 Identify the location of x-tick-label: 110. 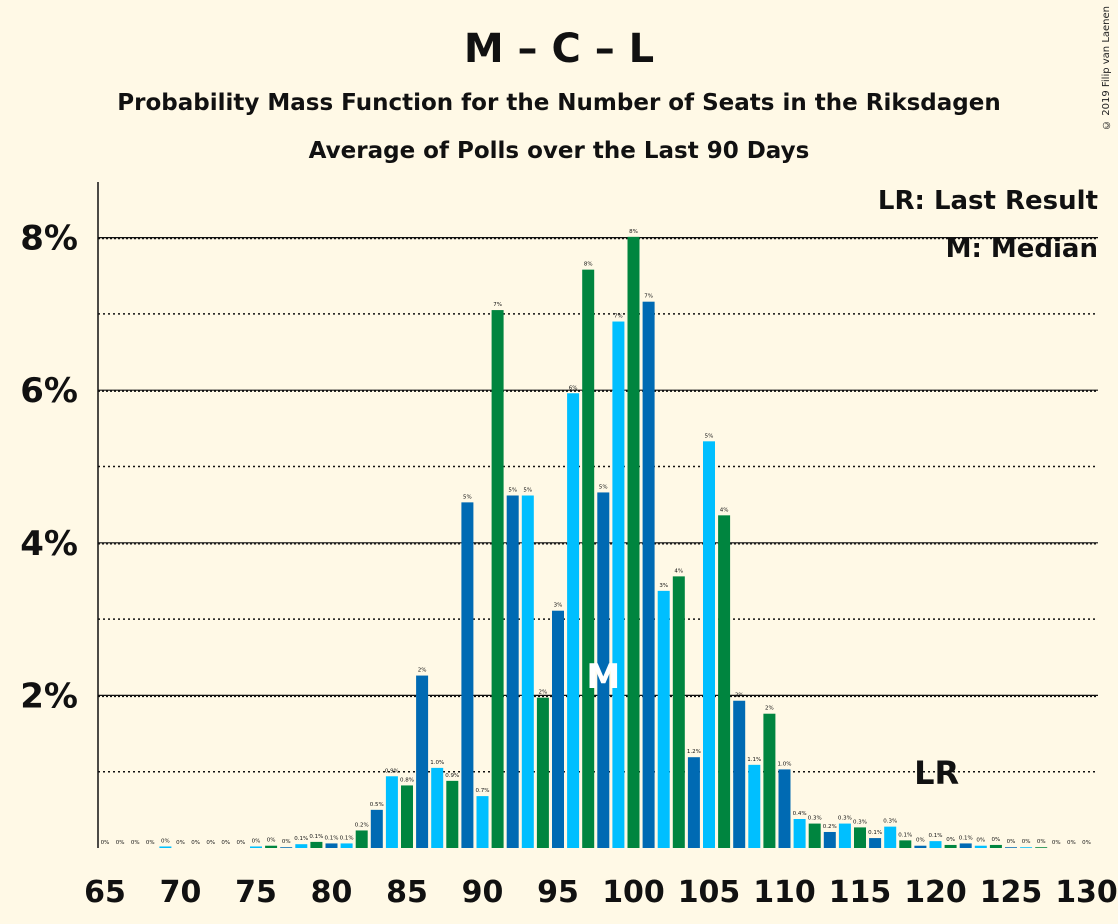
(784, 892).